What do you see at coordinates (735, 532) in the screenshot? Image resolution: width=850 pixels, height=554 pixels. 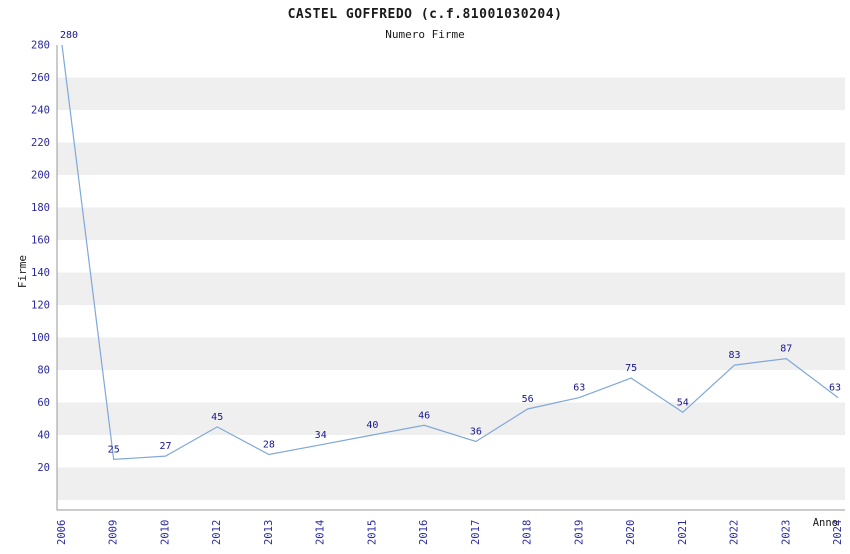 I see `x-tick-label: 2022` at bounding box center [735, 532].